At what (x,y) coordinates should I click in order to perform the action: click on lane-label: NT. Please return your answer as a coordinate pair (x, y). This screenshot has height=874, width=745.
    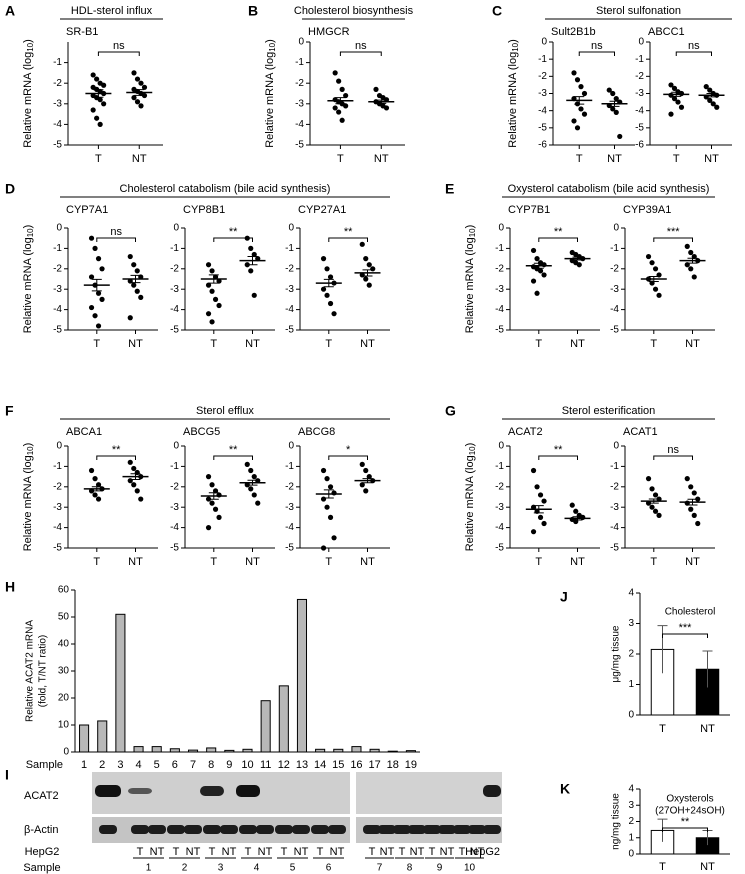
    Looking at the image, I should click on (477, 852).